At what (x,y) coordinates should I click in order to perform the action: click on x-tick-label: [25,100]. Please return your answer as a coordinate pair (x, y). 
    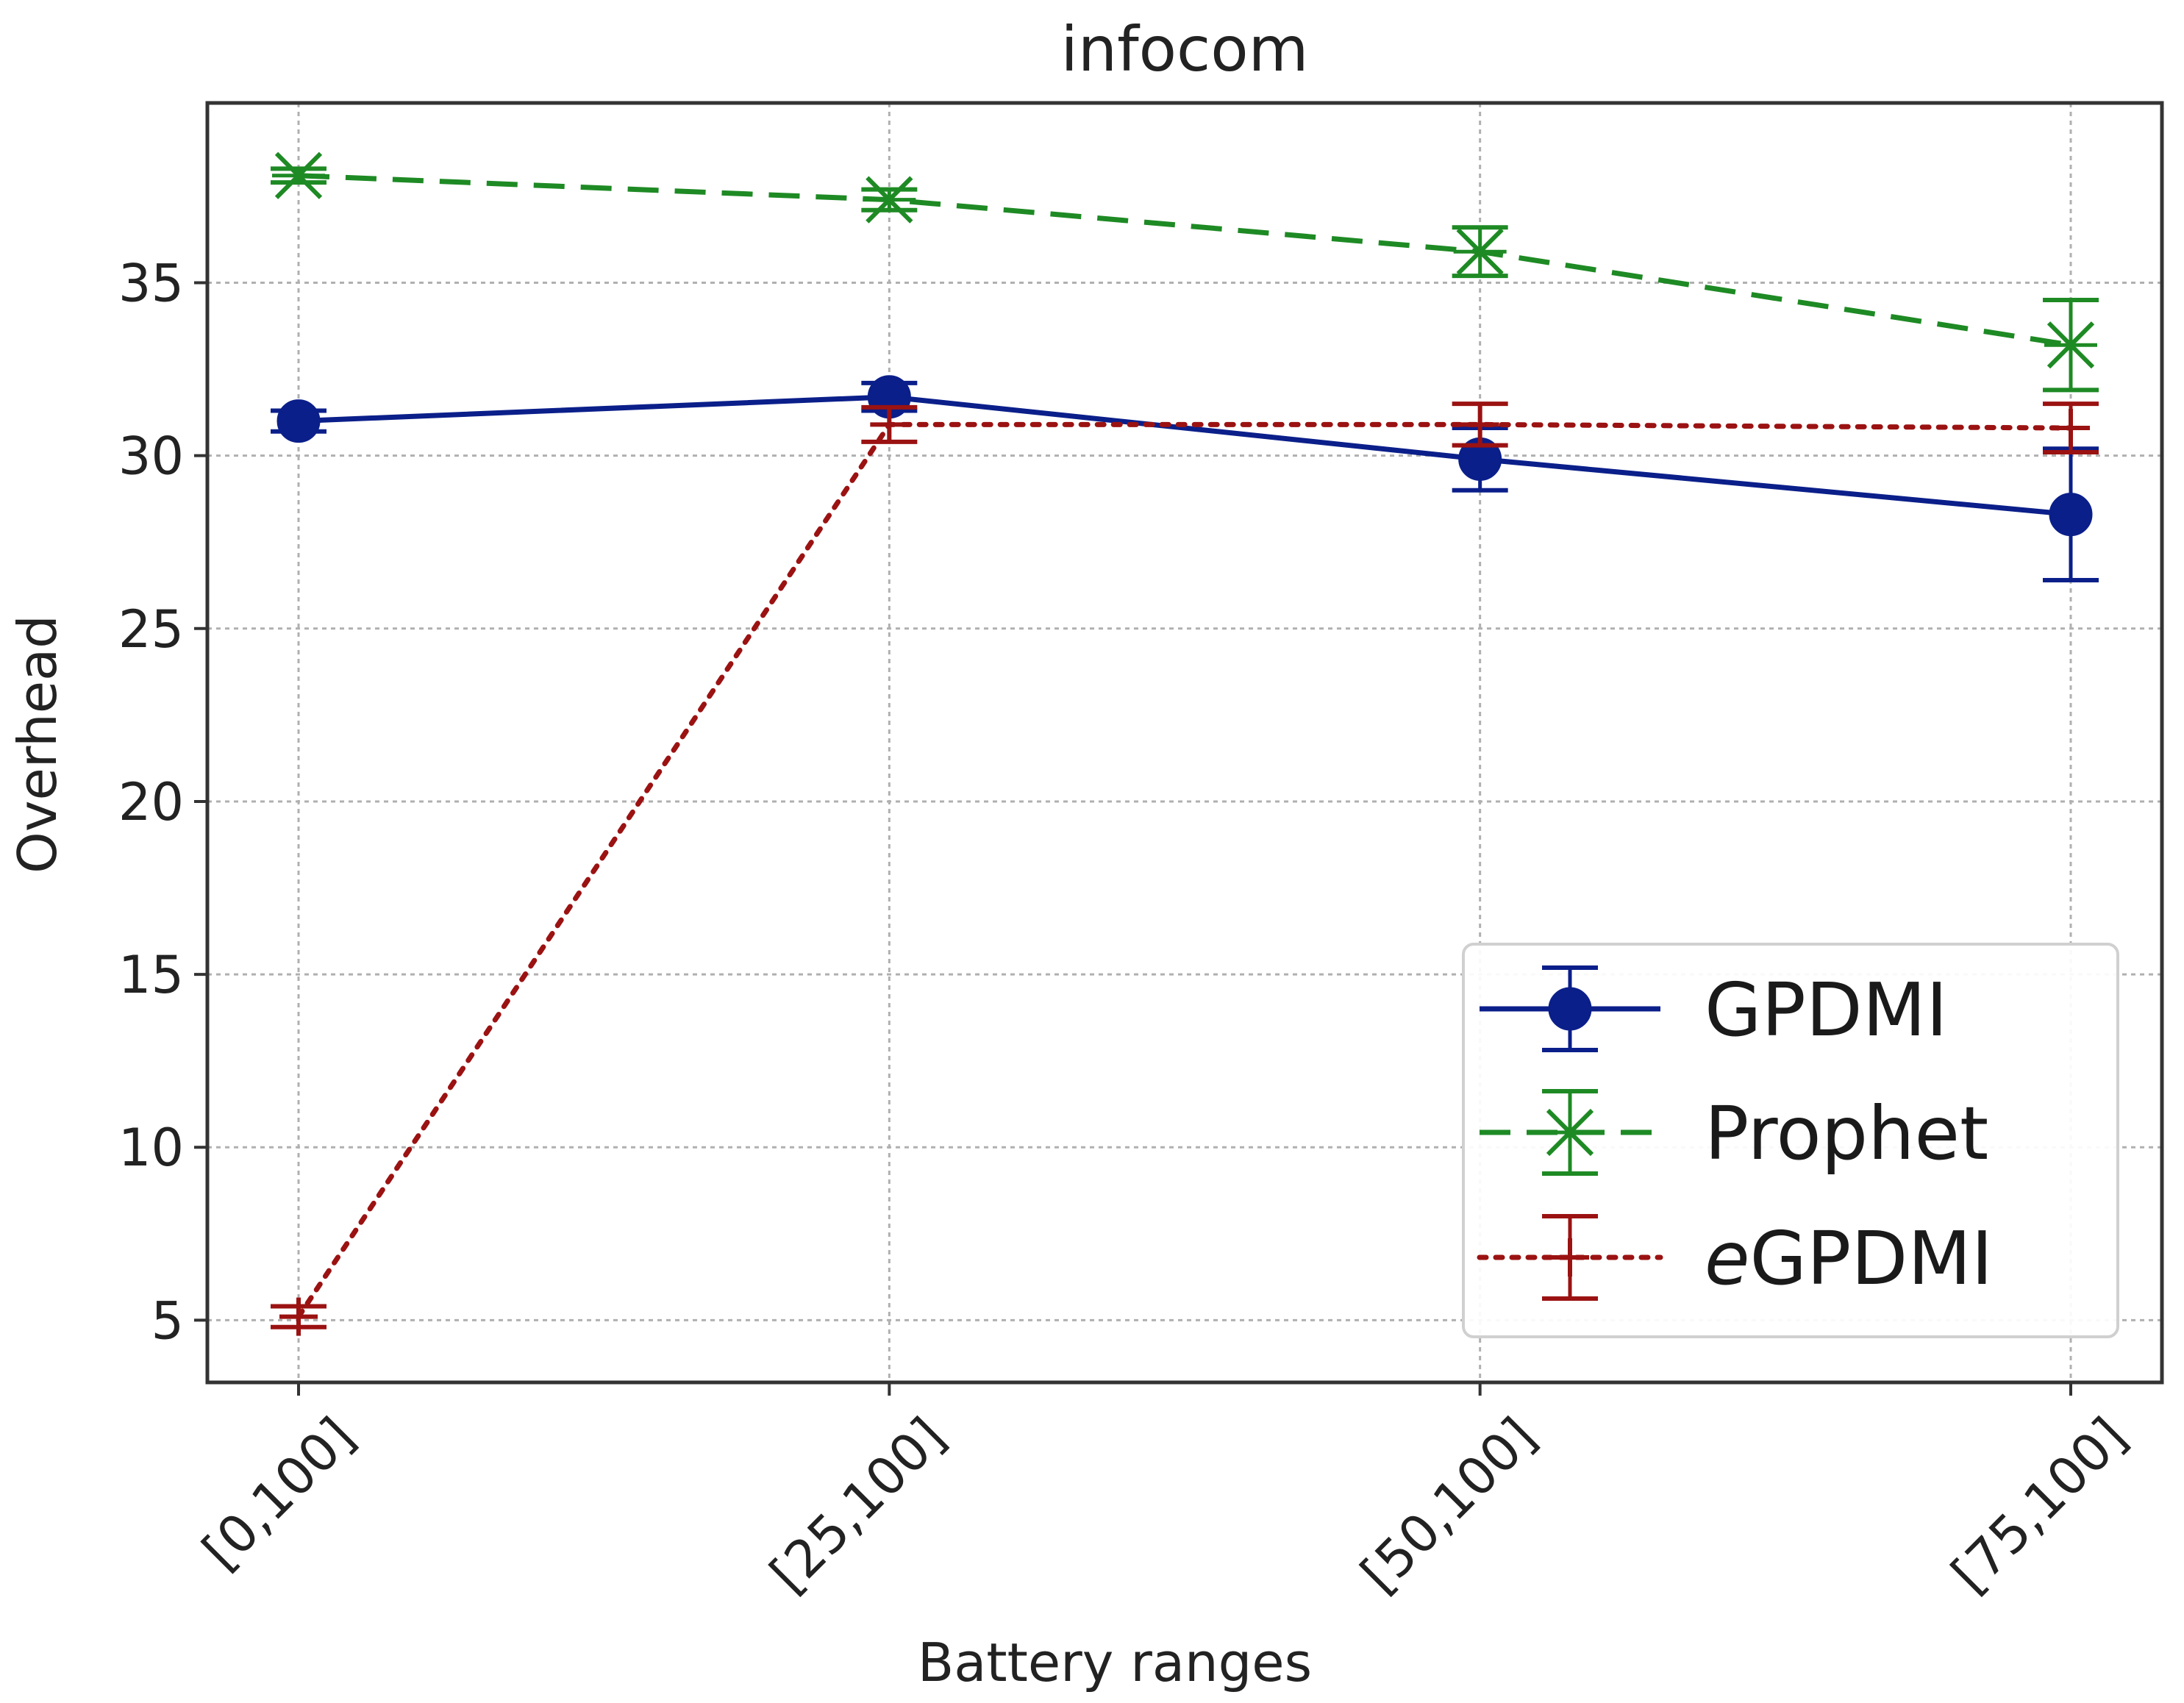
    Looking at the image, I should click on (858, 1505).